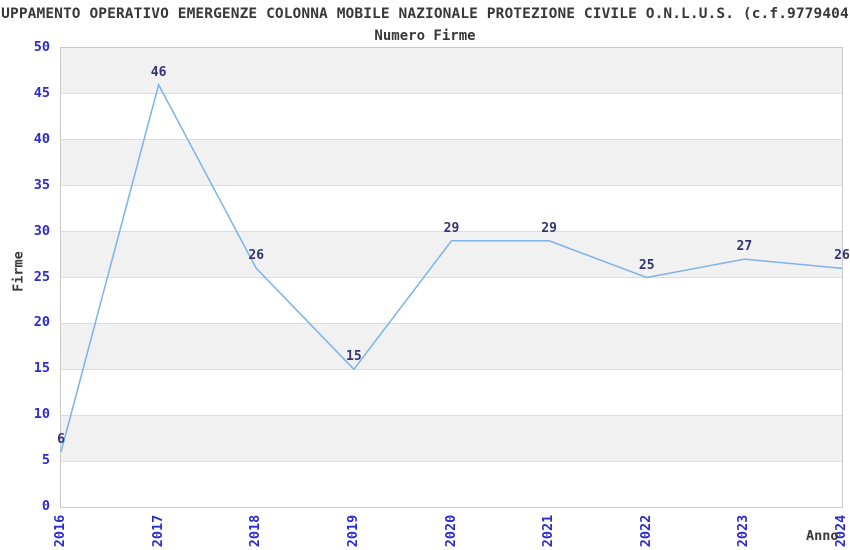 Image resolution: width=850 pixels, height=550 pixels. I want to click on y-tick-label: 20, so click(41, 322).